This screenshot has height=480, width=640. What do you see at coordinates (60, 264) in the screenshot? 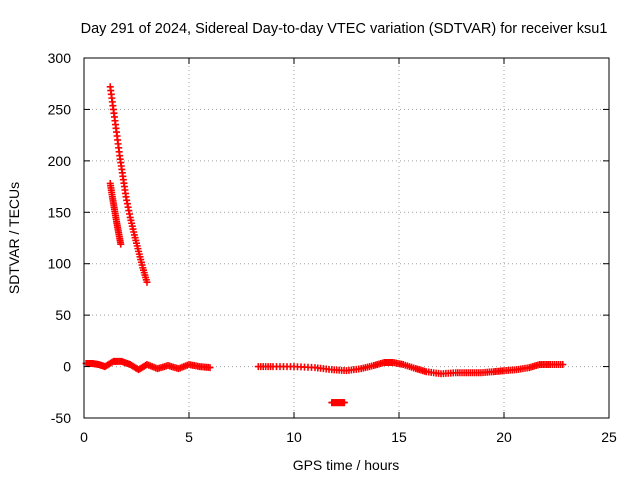
I see `y-tick-label: 100` at bounding box center [60, 264].